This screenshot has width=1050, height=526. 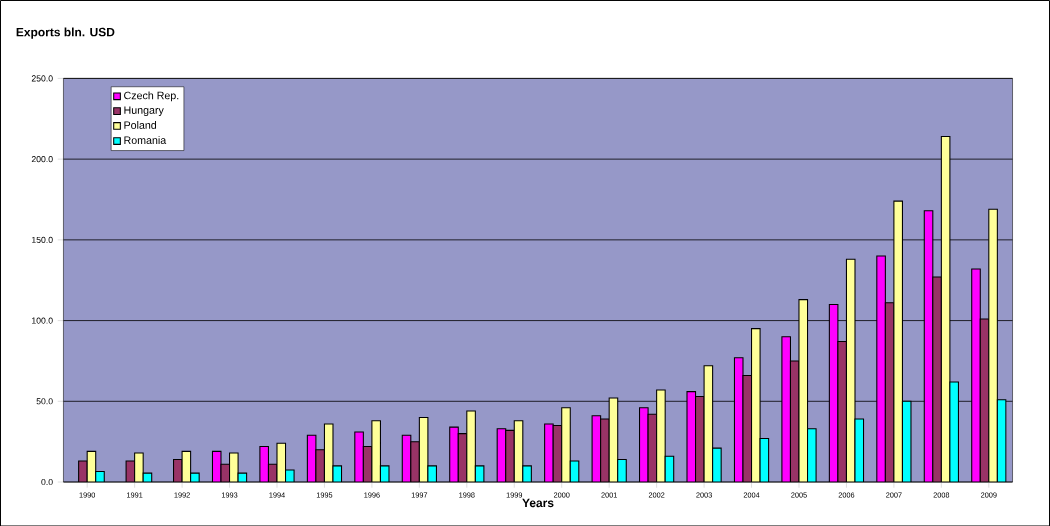 What do you see at coordinates (42, 239) in the screenshot?
I see `y-tick-label: 150.0` at bounding box center [42, 239].